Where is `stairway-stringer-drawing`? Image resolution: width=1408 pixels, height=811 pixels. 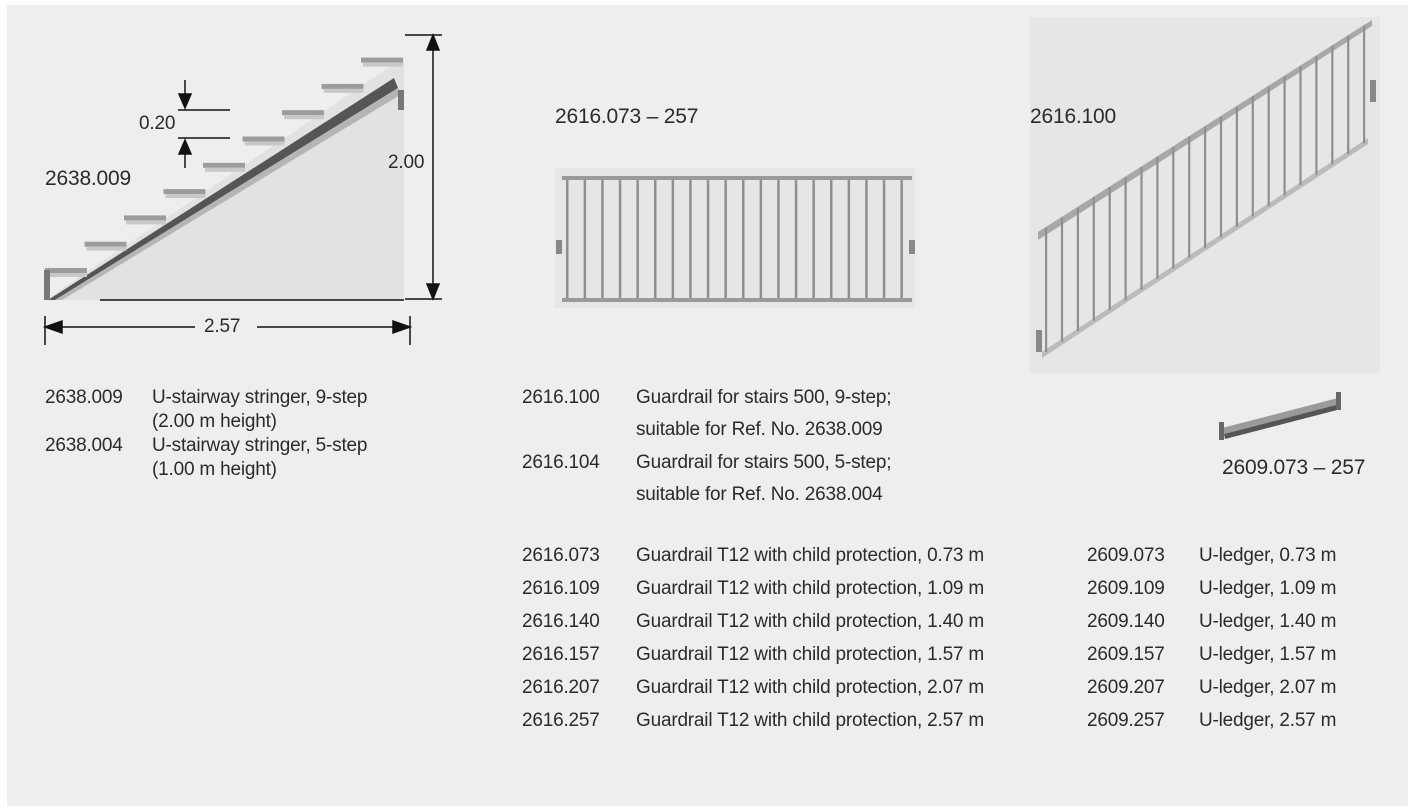 stairway-stringer-drawing is located at coordinates (224, 178).